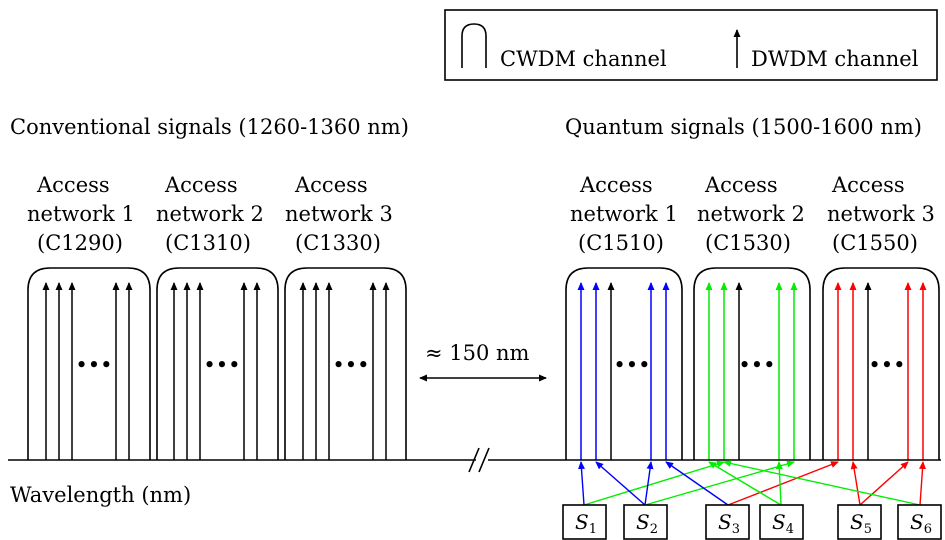 Image resolution: width=945 pixels, height=540 pixels. What do you see at coordinates (80, 243) in the screenshot?
I see `network-label-line3: (C1290)` at bounding box center [80, 243].